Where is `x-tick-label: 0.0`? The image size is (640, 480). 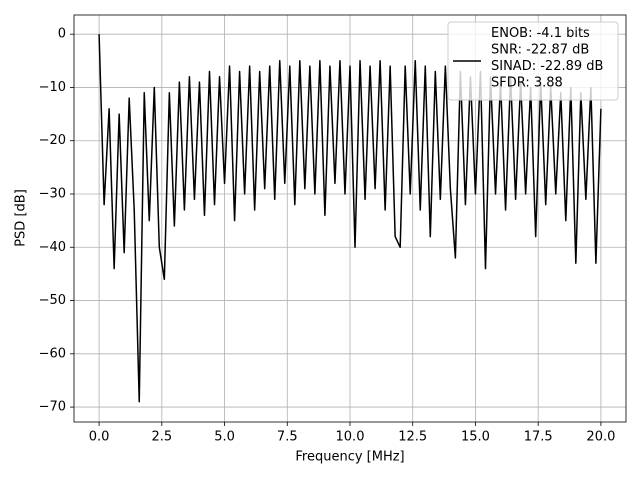 x-tick-label: 0.0 is located at coordinates (99, 437).